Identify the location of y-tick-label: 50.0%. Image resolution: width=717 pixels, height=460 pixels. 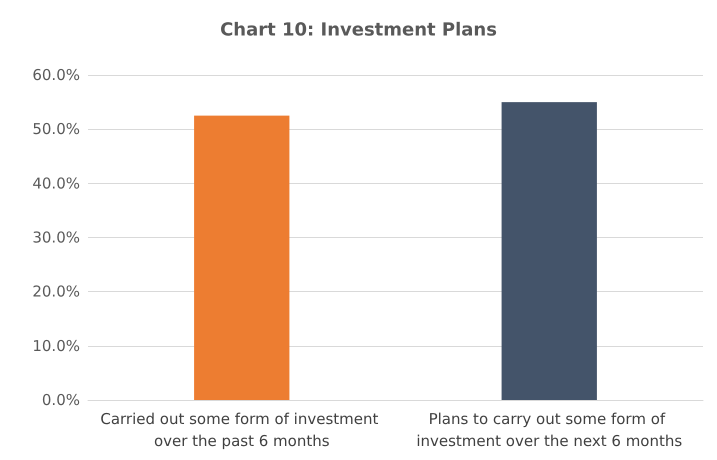
(56, 129).